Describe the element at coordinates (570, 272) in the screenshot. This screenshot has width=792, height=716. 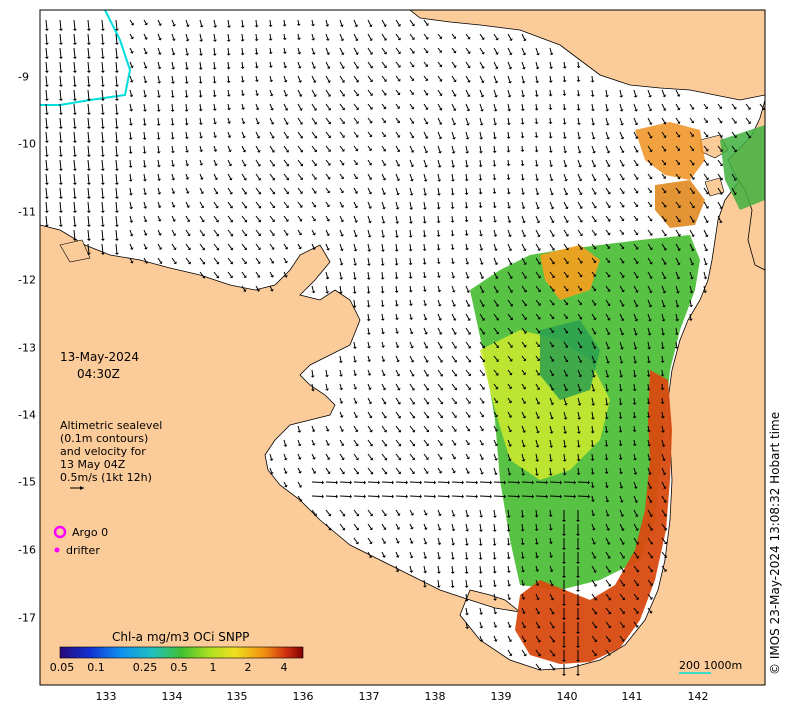
I see `chlorophyll-orange` at that location.